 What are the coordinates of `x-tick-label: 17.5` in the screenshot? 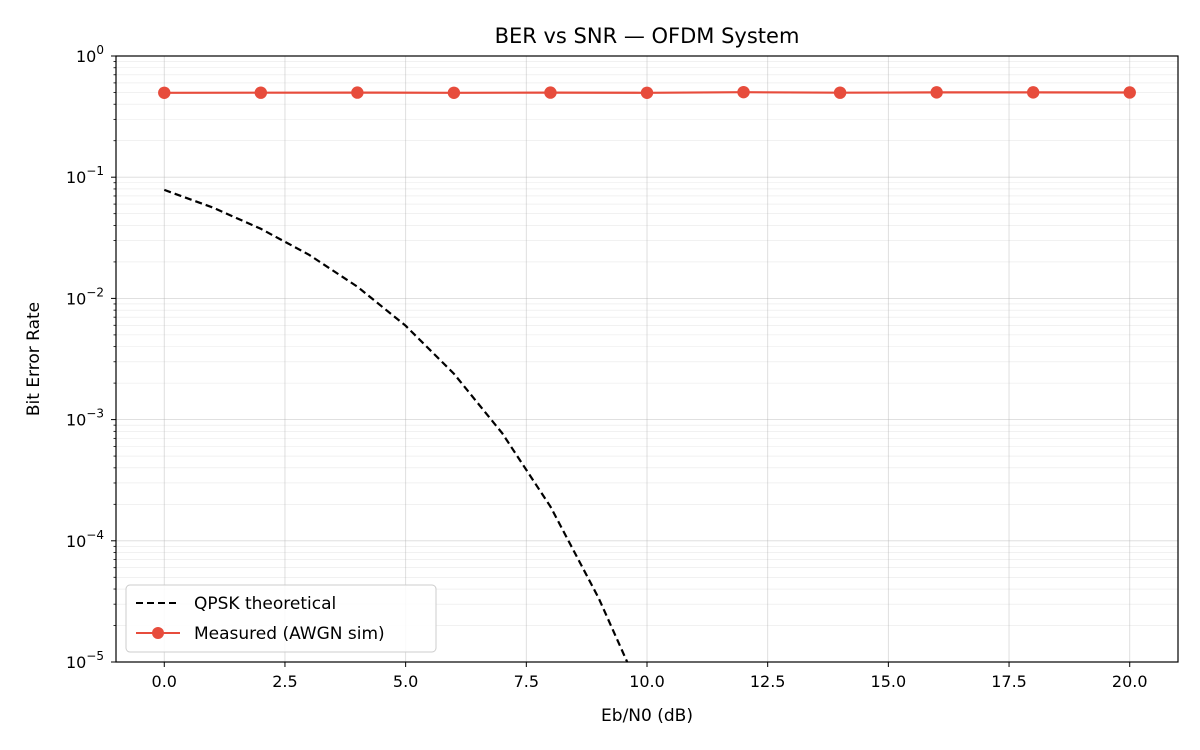 It's located at (1009, 681).